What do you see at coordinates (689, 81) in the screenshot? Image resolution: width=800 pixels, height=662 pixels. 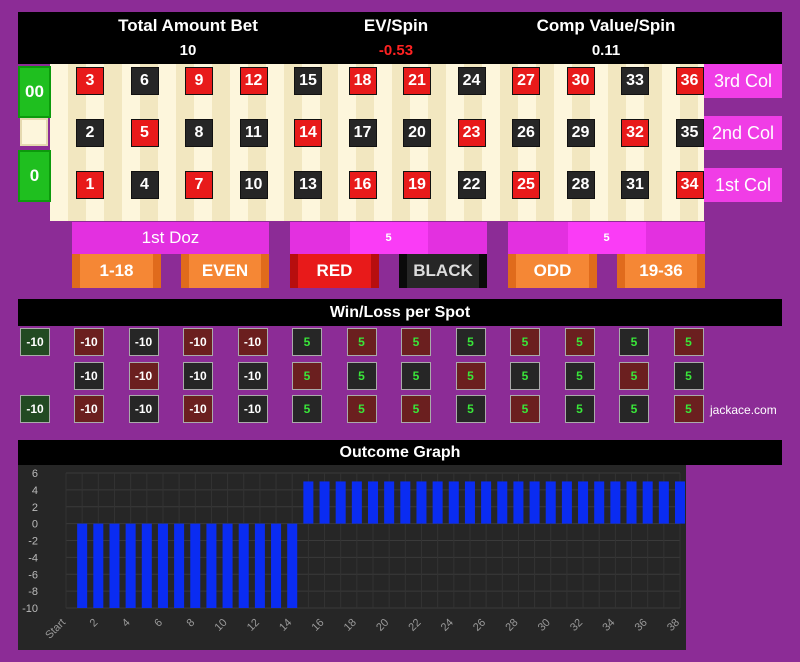 I see `number-36: 36` at bounding box center [689, 81].